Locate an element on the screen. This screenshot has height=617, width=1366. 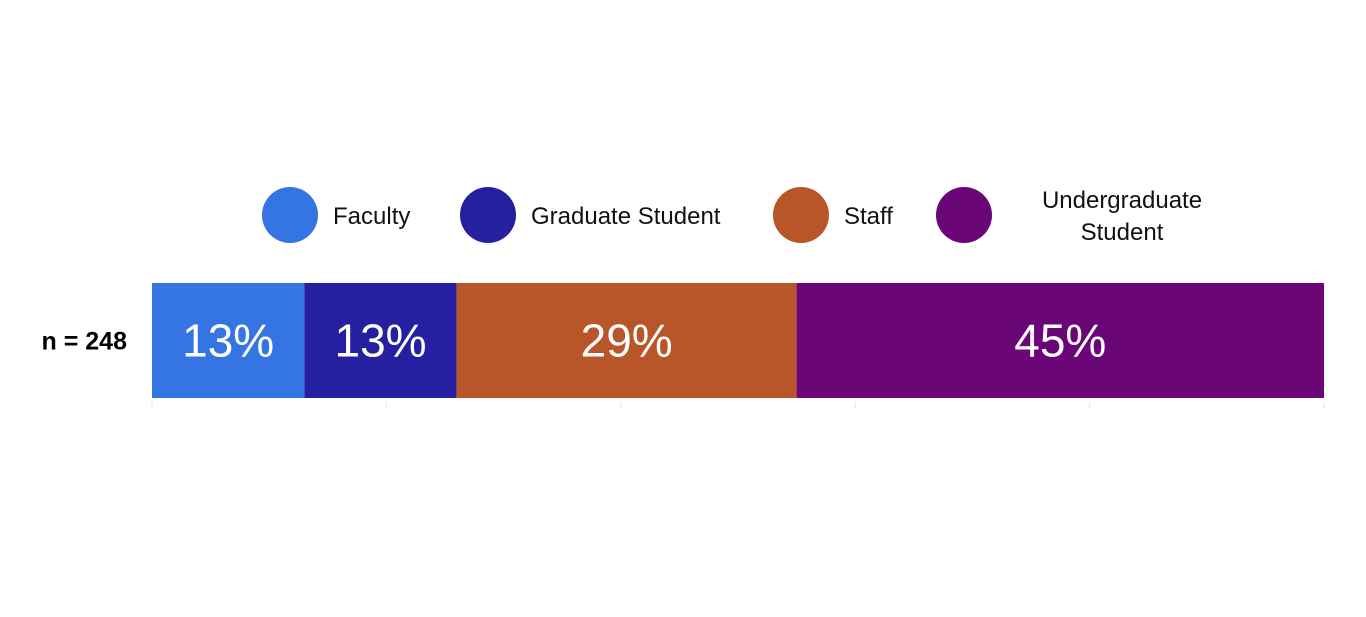
legend-label-faculty: Faculty is located at coordinates (371, 216).